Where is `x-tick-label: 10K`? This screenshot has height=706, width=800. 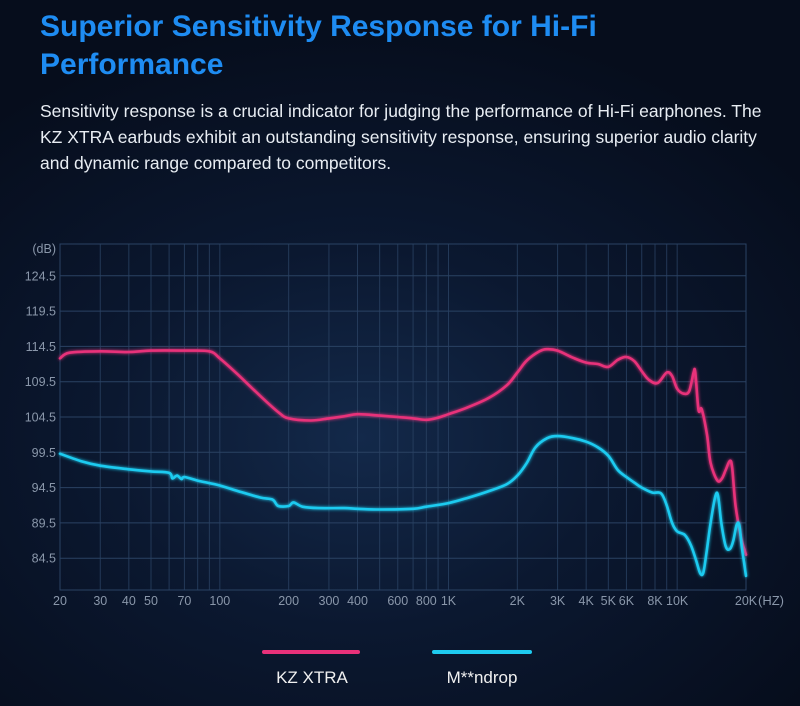
x-tick-label: 10K is located at coordinates (677, 601).